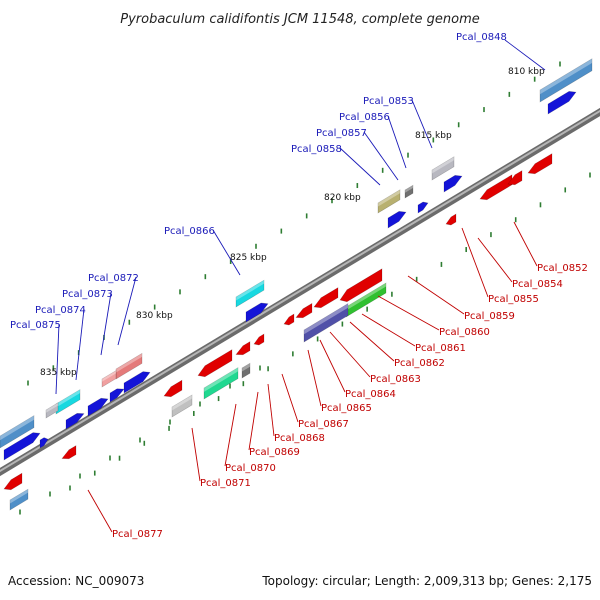 The width and height of the screenshot is (600, 600). I want to click on gene-block-left, so click(17, 432).